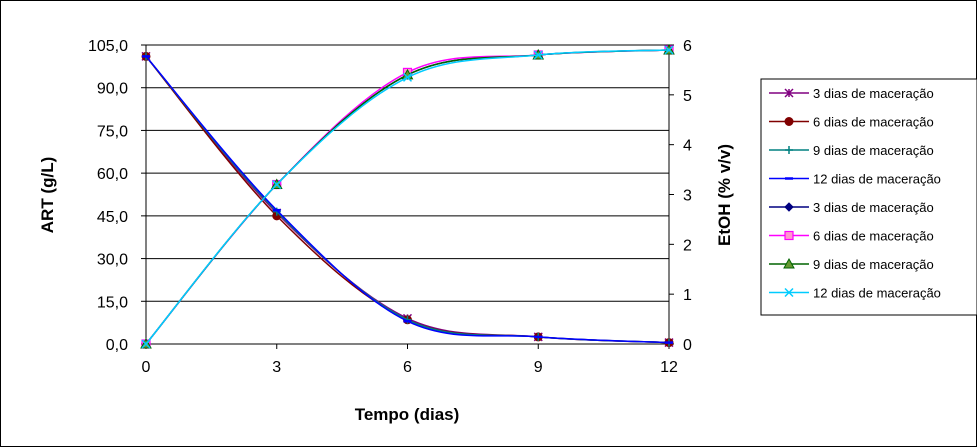  Describe the element at coordinates (47, 195) in the screenshot. I see `y-axis-left-title: ART (g/L)` at that location.